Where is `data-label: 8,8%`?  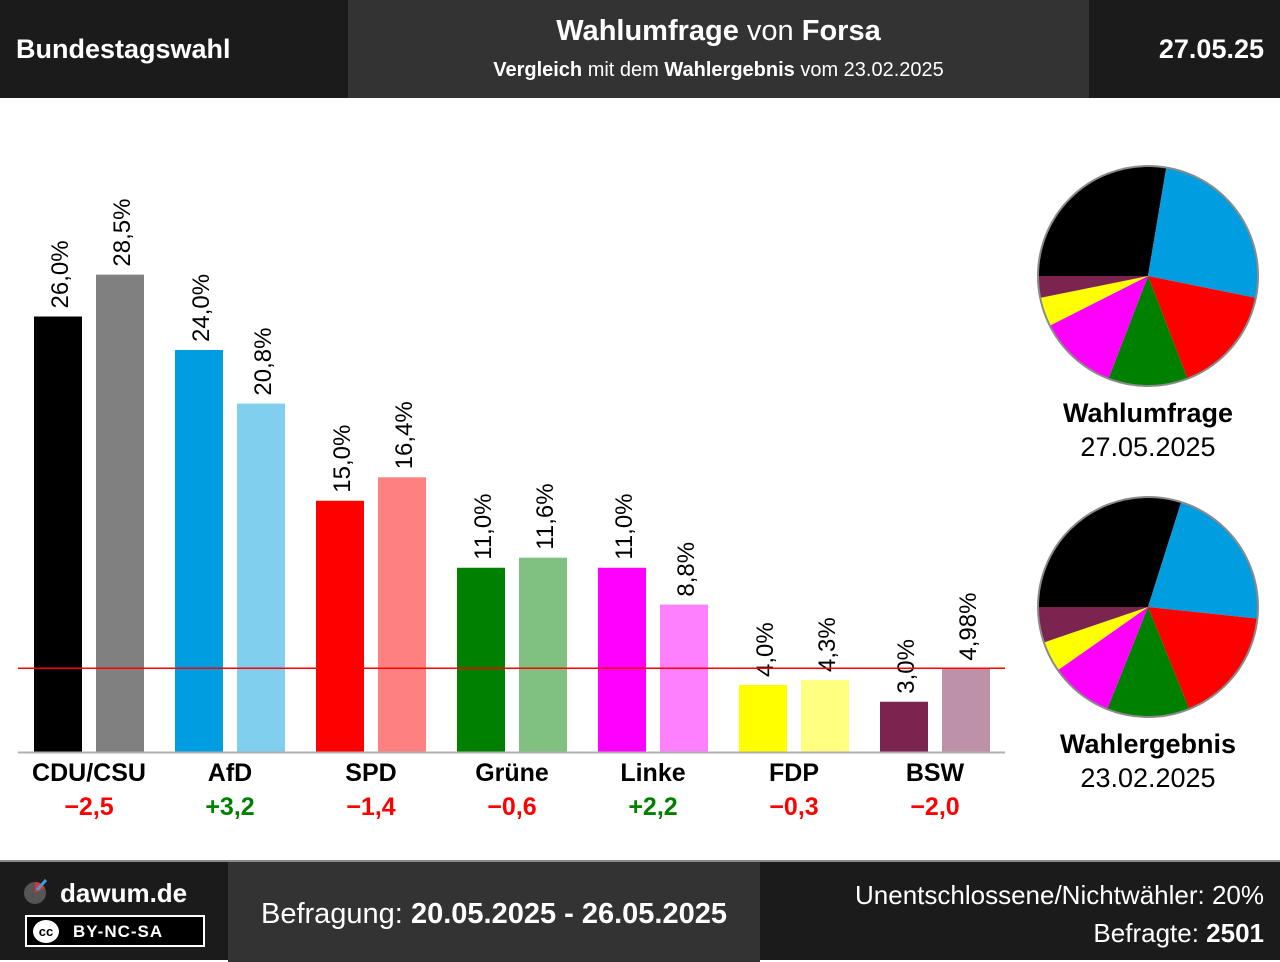
data-label: 8,8% is located at coordinates (686, 569).